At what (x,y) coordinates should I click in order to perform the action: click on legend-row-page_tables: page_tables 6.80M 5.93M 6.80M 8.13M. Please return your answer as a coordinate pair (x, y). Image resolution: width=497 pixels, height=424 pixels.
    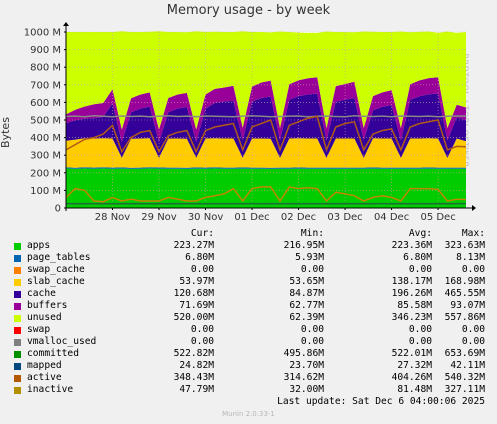
    Looking at the image, I should click on (252, 258).